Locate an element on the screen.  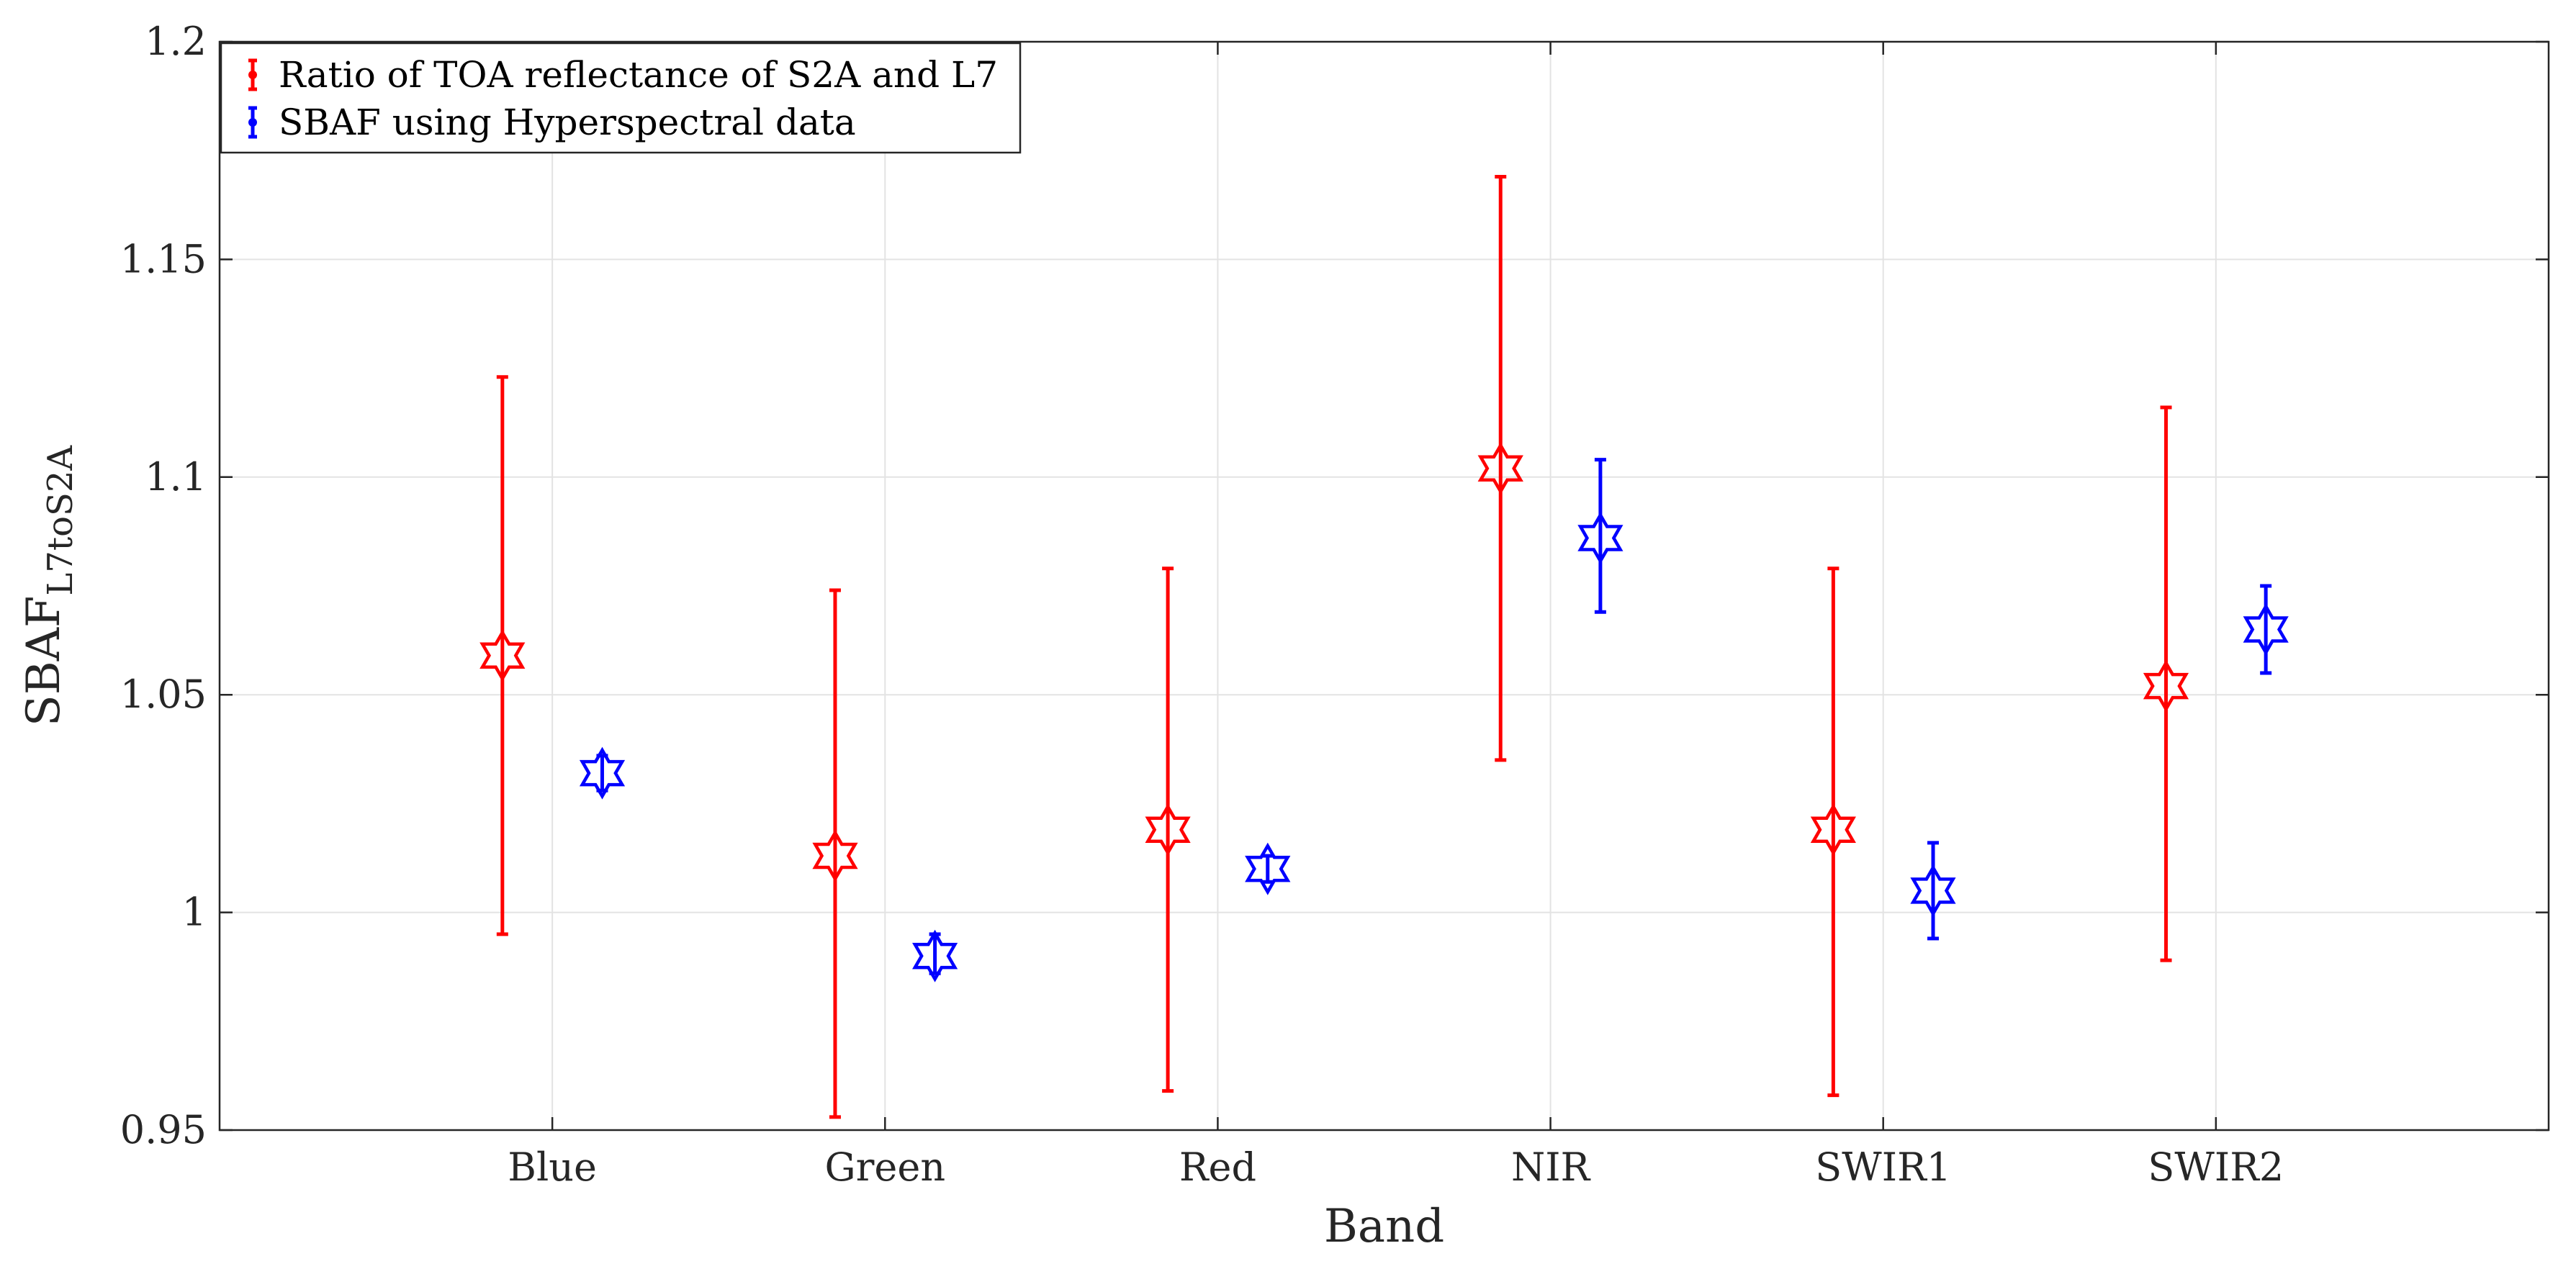
data-point-1-green is located at coordinates (935, 956).